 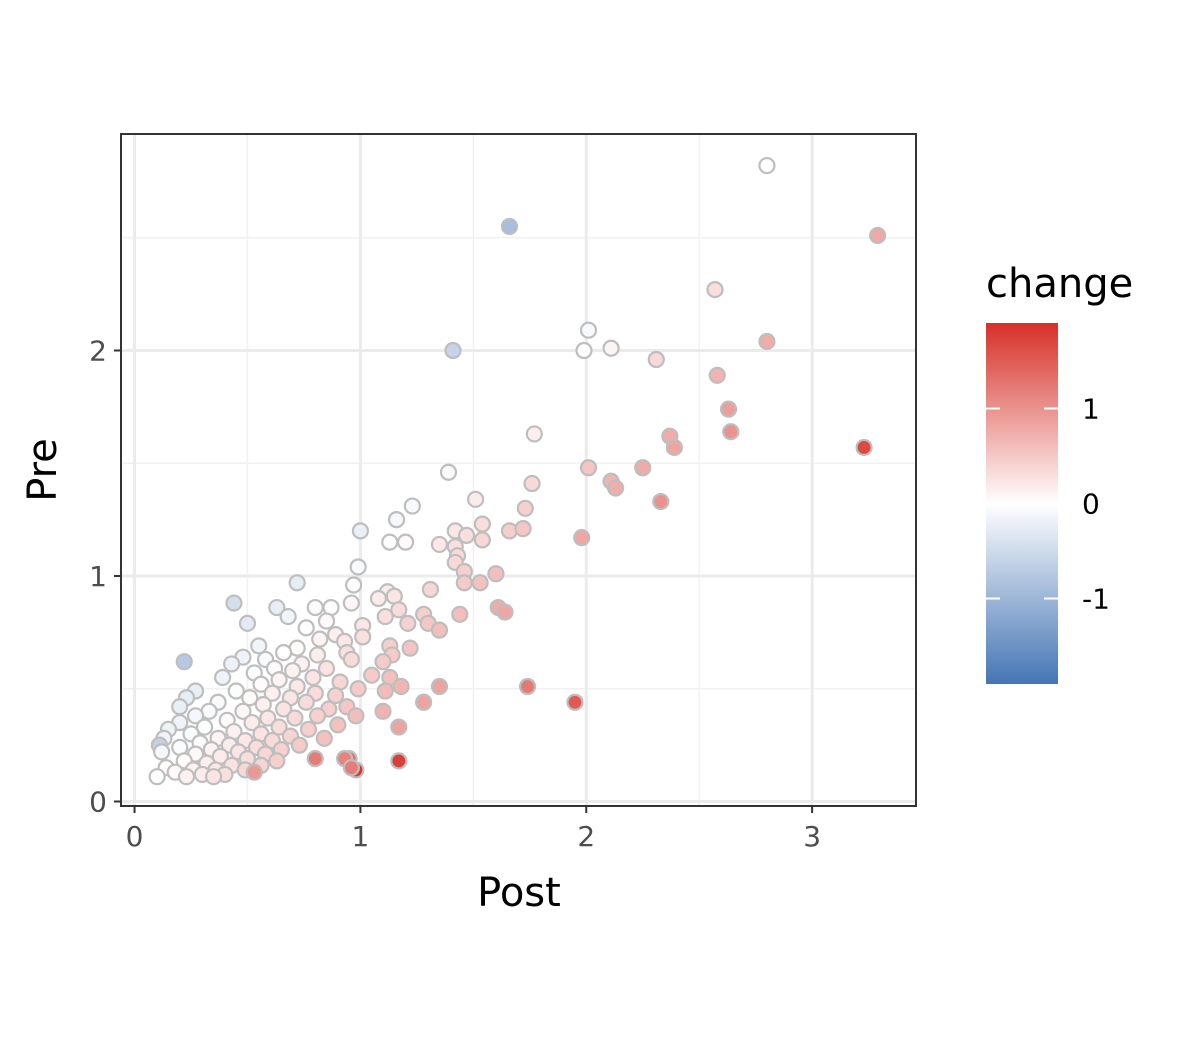 What do you see at coordinates (98, 576) in the screenshot?
I see `y-tick-label: 1` at bounding box center [98, 576].